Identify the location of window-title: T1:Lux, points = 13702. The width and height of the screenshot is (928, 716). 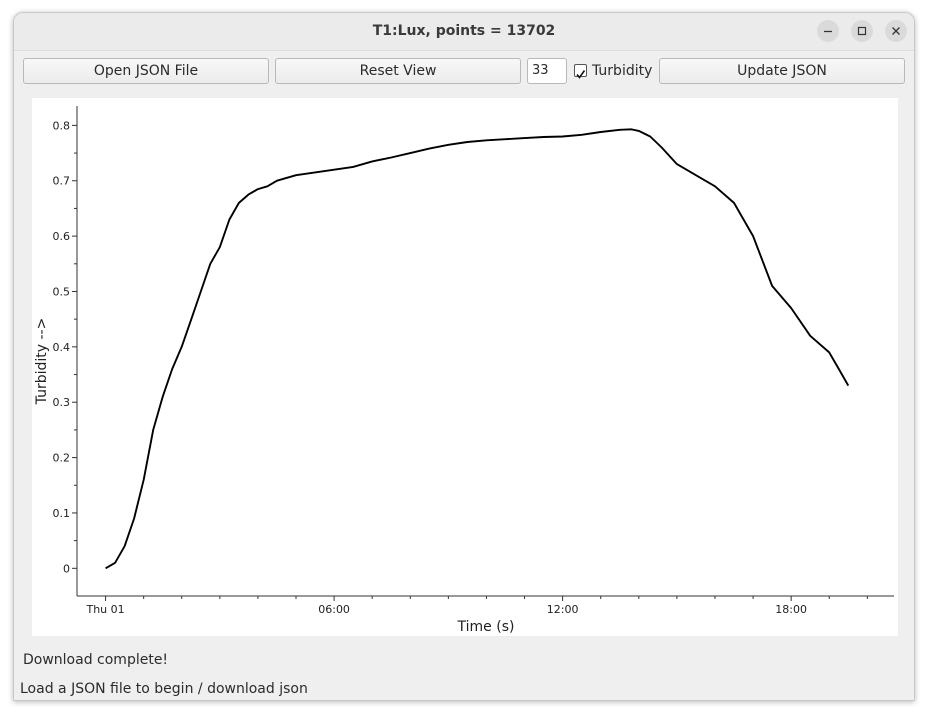
(464, 31).